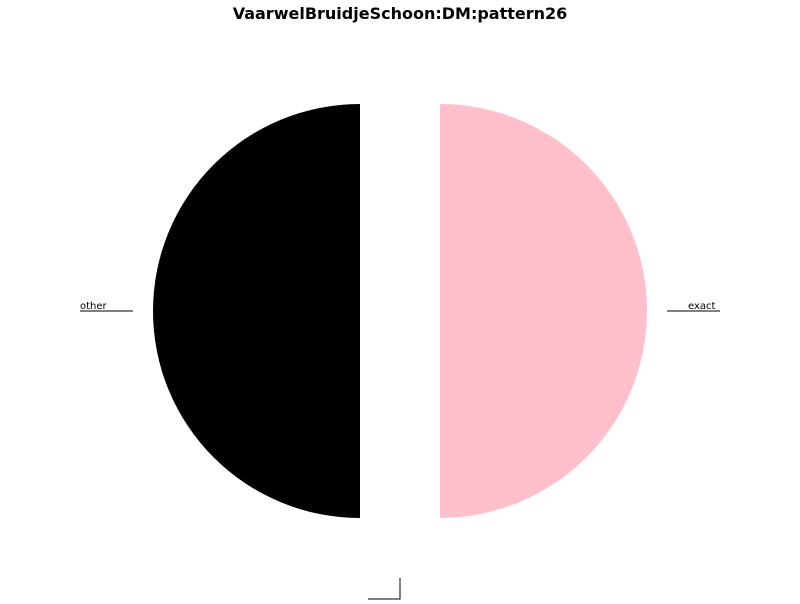 The image size is (800, 604). What do you see at coordinates (702, 306) in the screenshot?
I see `slice-label-exact: exact` at bounding box center [702, 306].